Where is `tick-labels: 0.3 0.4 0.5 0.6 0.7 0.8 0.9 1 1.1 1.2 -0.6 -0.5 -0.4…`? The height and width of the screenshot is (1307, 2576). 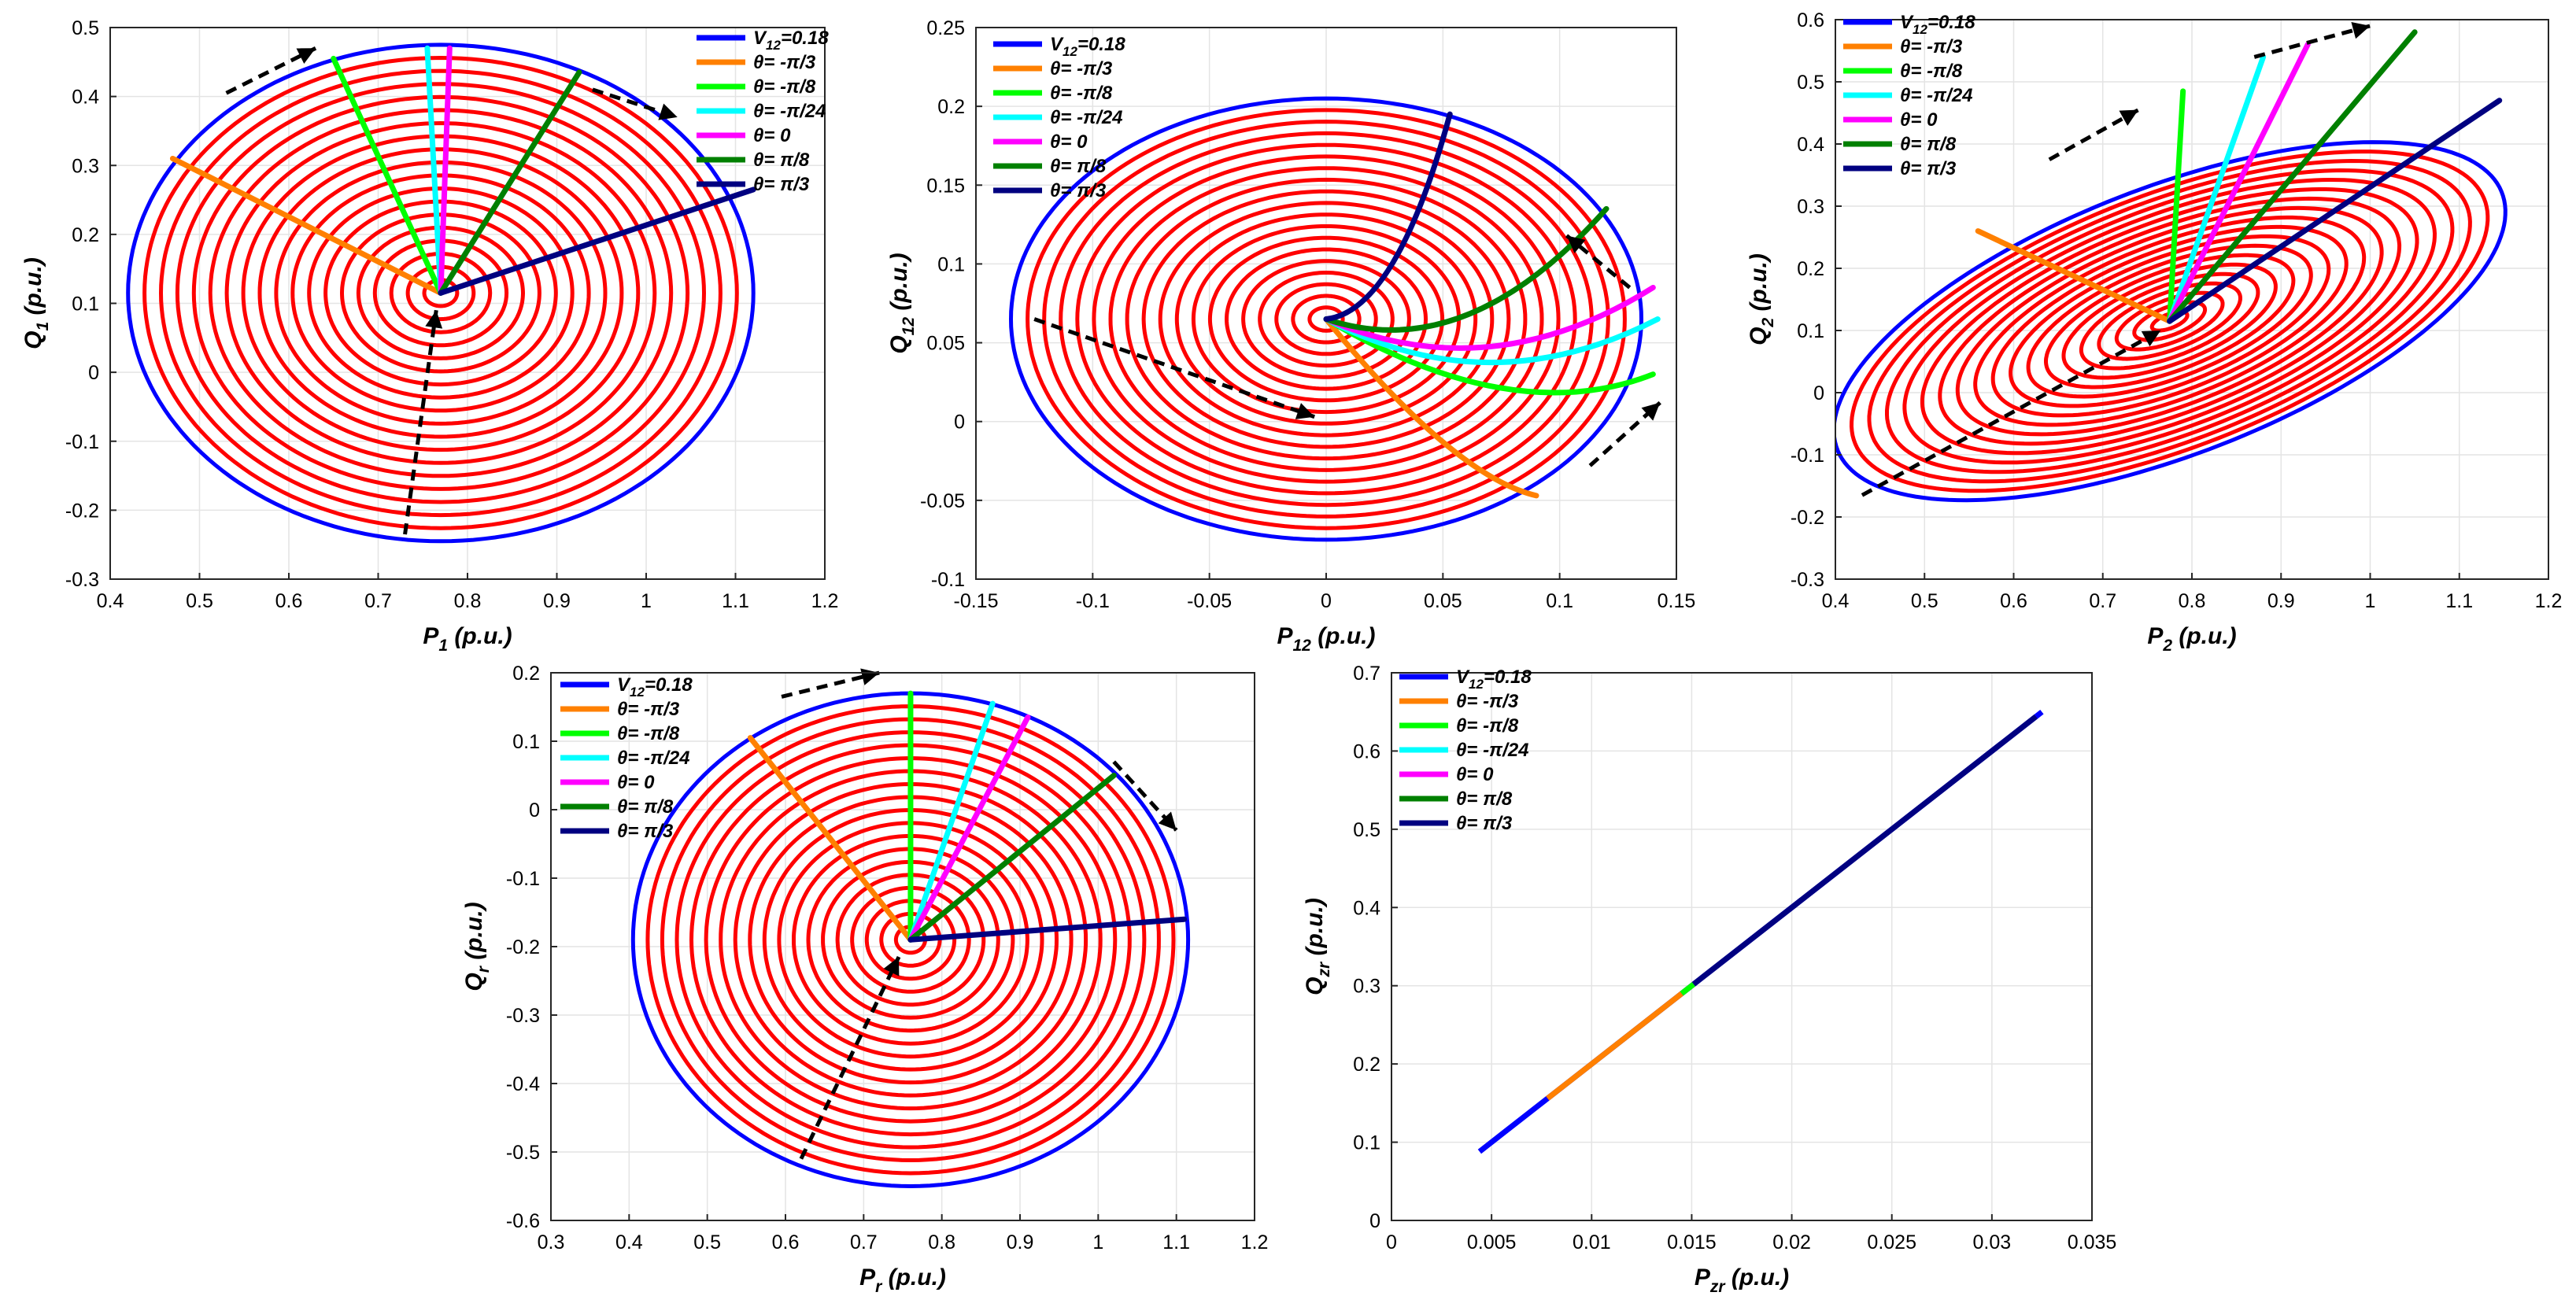 tick-labels: 0.3 0.4 0.5 0.6 0.7 0.8 0.9 1 1.1 1.2 -0.6 -0.5 -0.4… is located at coordinates (887, 958).